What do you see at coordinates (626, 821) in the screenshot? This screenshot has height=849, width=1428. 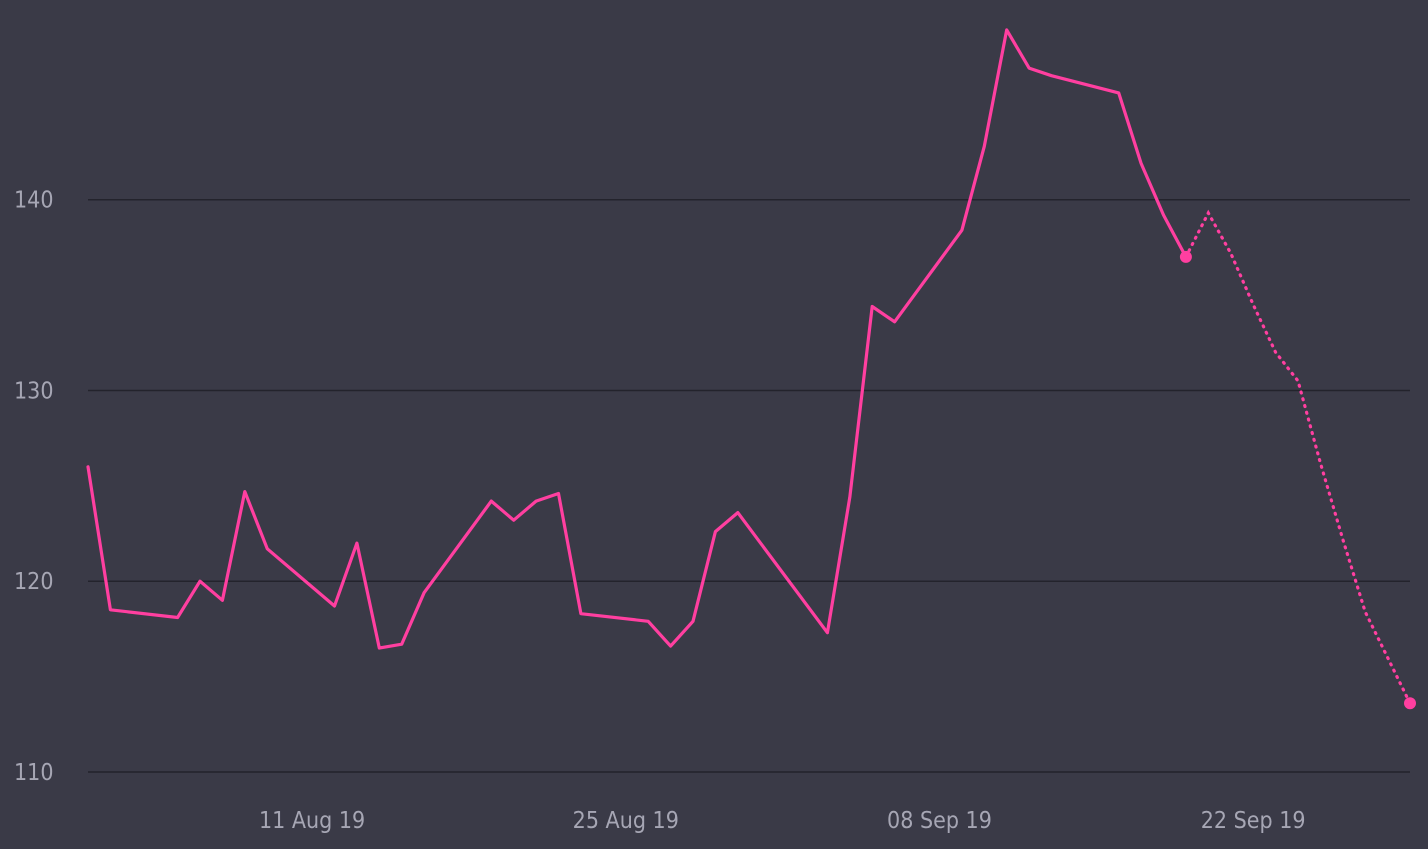 I see `x-tick-label: 25 Aug 19` at bounding box center [626, 821].